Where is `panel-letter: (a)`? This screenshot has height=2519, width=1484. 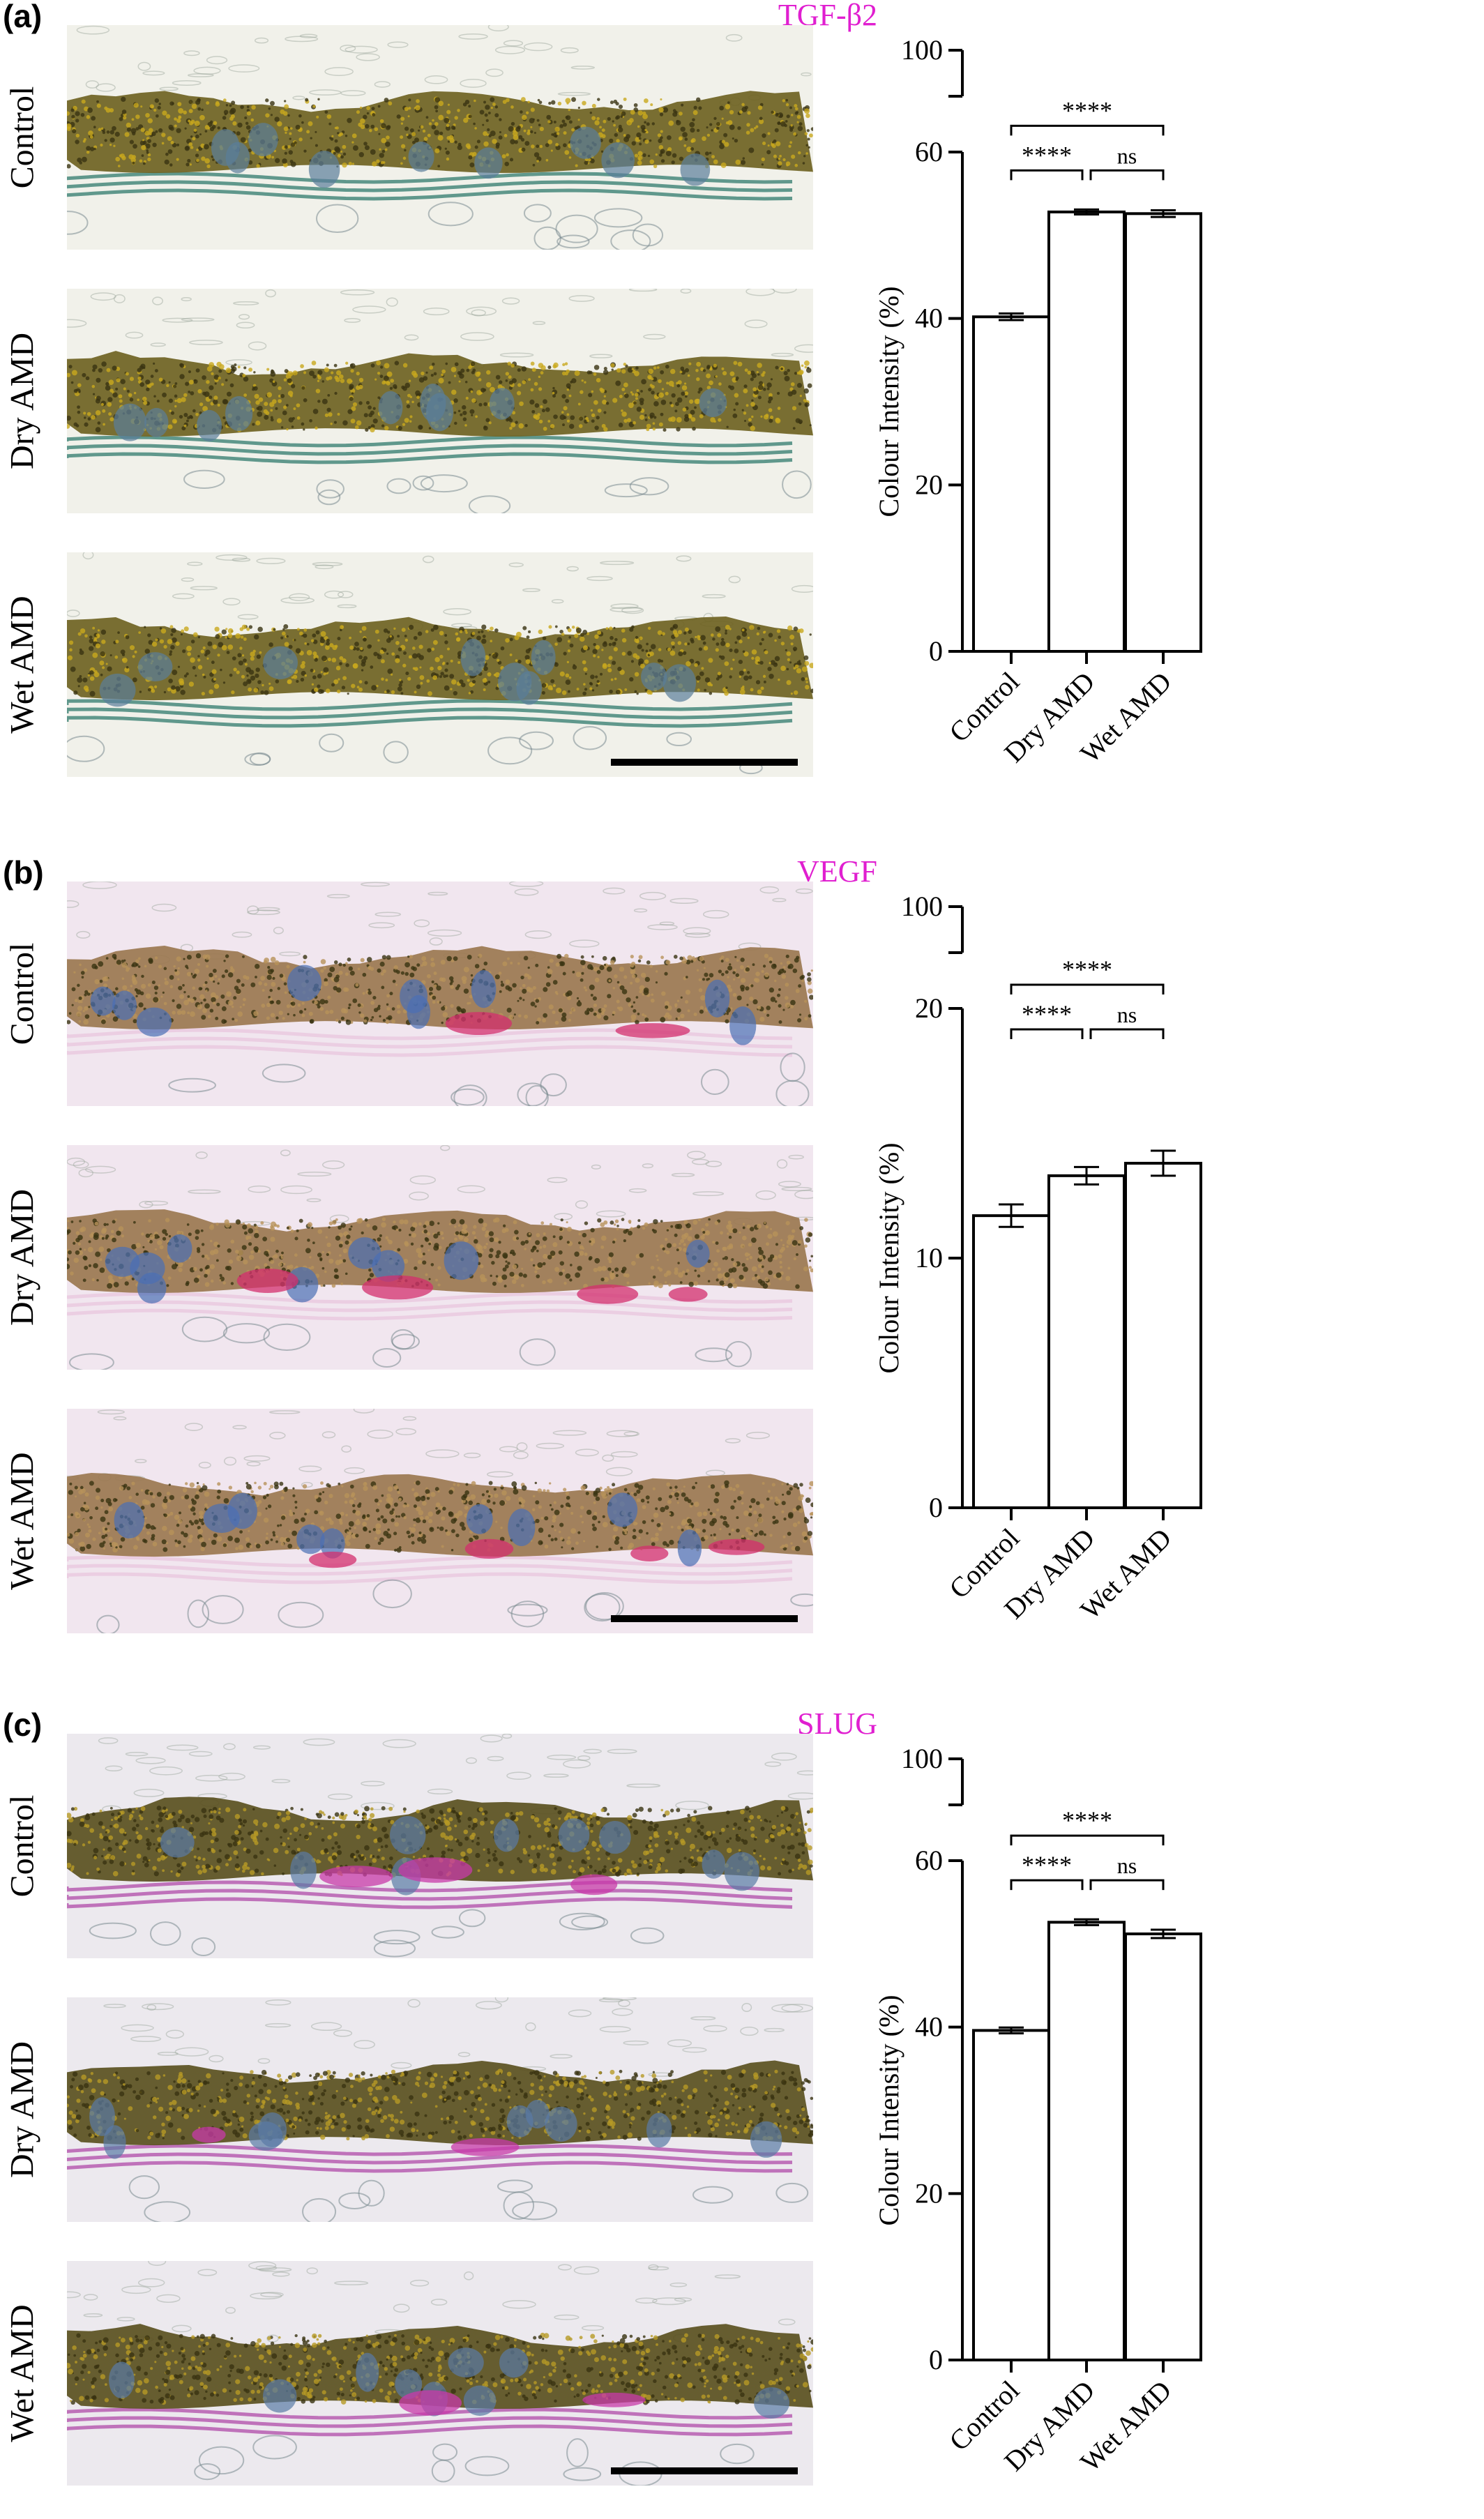
panel-letter: (a) is located at coordinates (23, 17).